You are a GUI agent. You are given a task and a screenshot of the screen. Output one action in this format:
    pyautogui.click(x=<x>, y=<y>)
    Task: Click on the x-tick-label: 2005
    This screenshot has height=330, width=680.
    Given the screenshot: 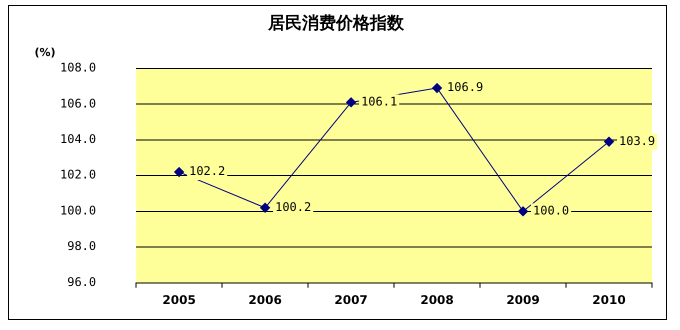 What is the action you would take?
    pyautogui.click(x=179, y=300)
    